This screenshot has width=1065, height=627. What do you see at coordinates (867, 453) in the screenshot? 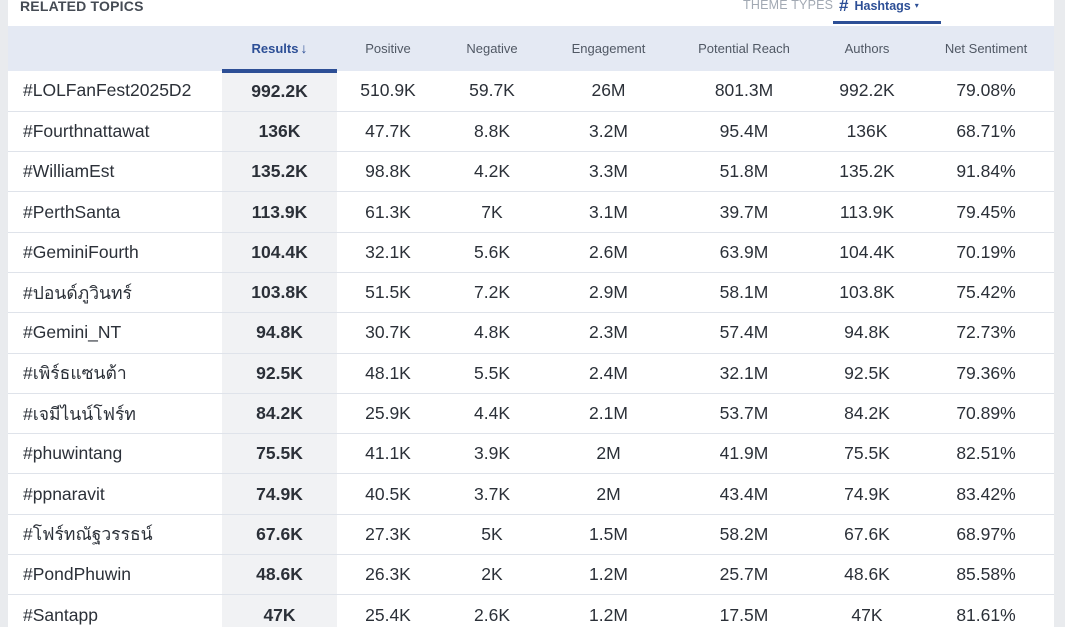
I see `authors-cell: 75.5K` at bounding box center [867, 453].